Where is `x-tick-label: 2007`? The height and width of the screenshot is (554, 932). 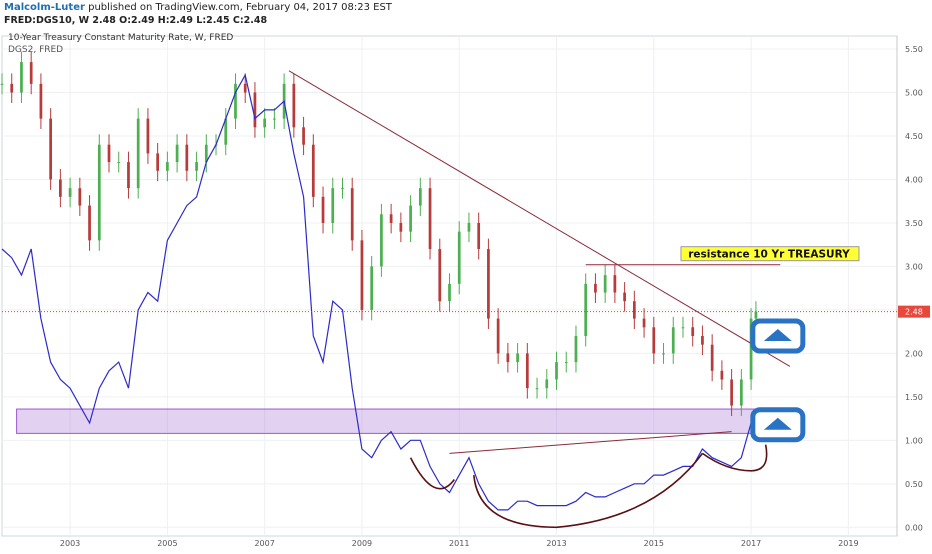 x-tick-label: 2007 is located at coordinates (264, 543).